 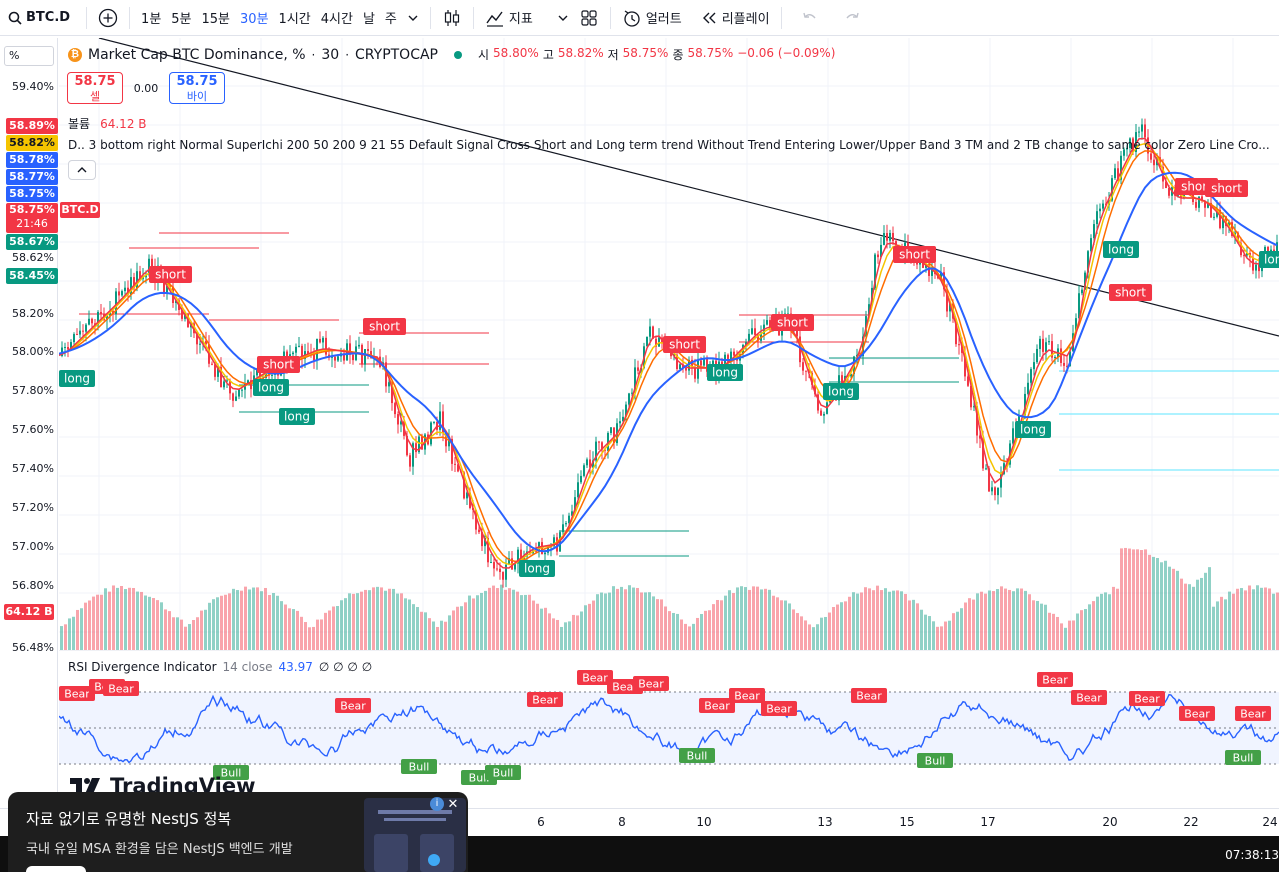 I want to click on ad-image, so click(x=415, y=835).